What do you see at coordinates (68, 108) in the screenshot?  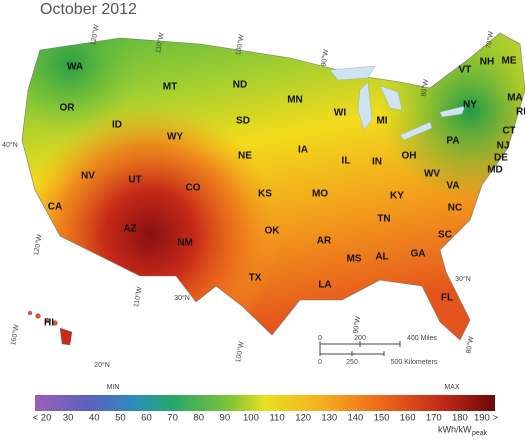 I see `state-label: OR` at bounding box center [68, 108].